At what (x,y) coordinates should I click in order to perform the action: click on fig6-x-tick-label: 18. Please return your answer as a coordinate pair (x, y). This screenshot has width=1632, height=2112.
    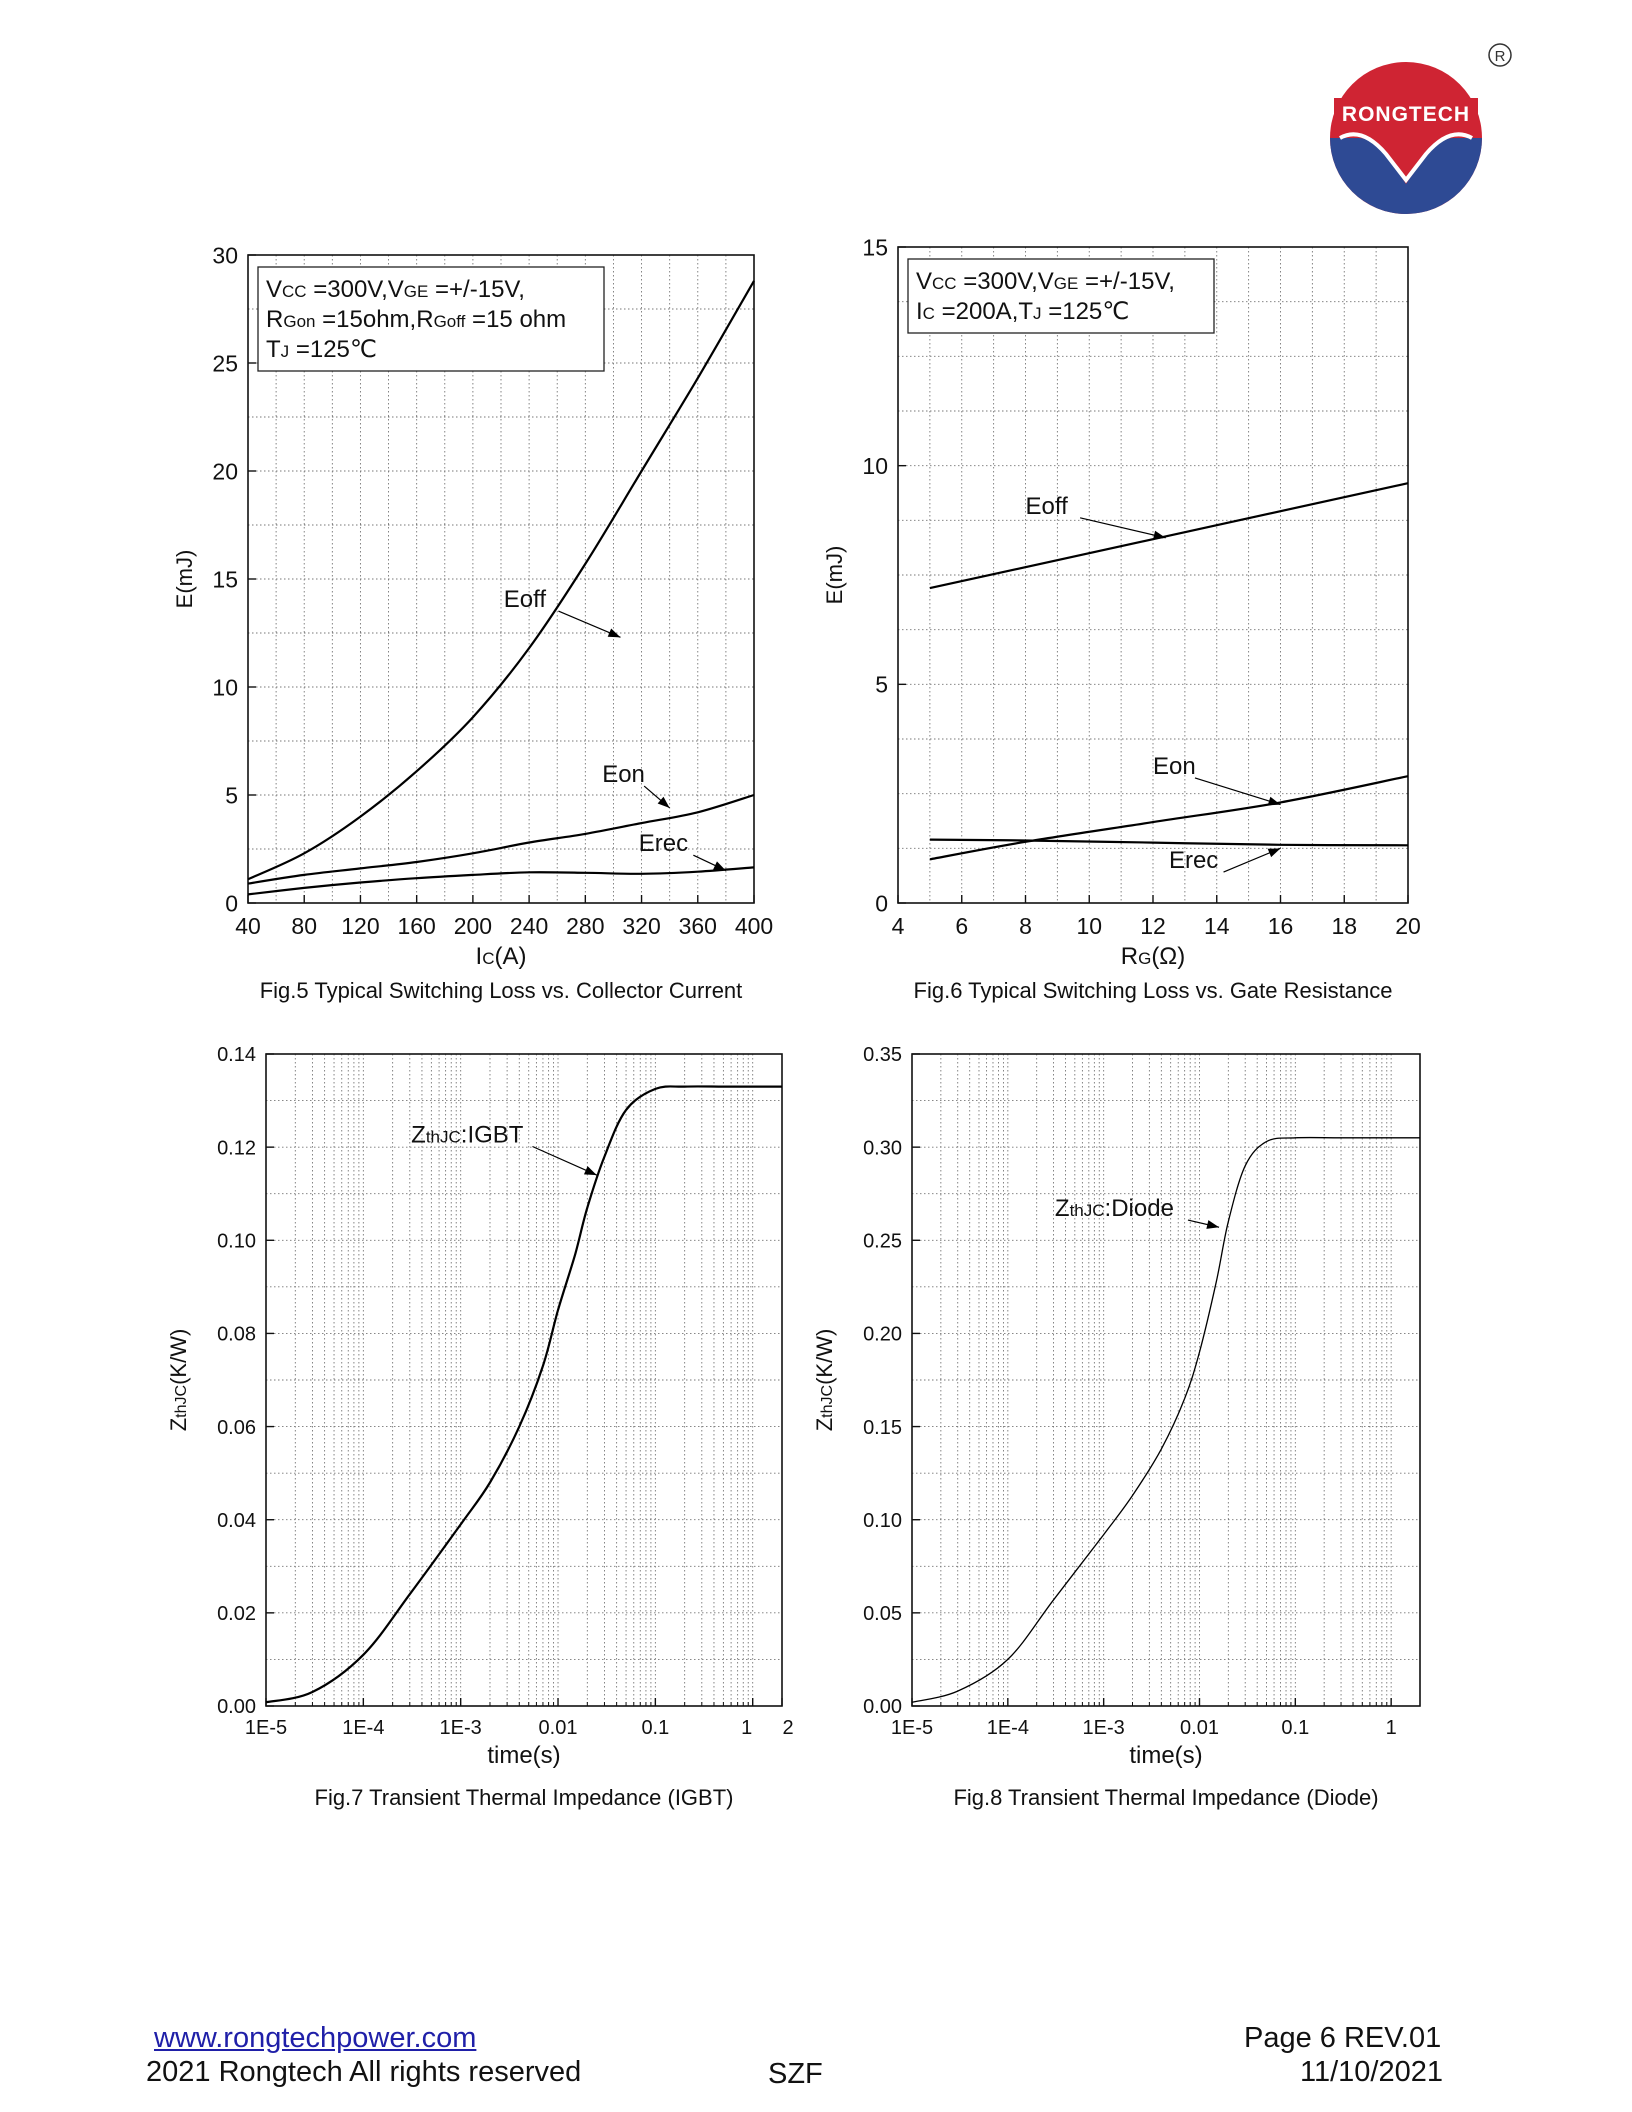
    Looking at the image, I should click on (1344, 926).